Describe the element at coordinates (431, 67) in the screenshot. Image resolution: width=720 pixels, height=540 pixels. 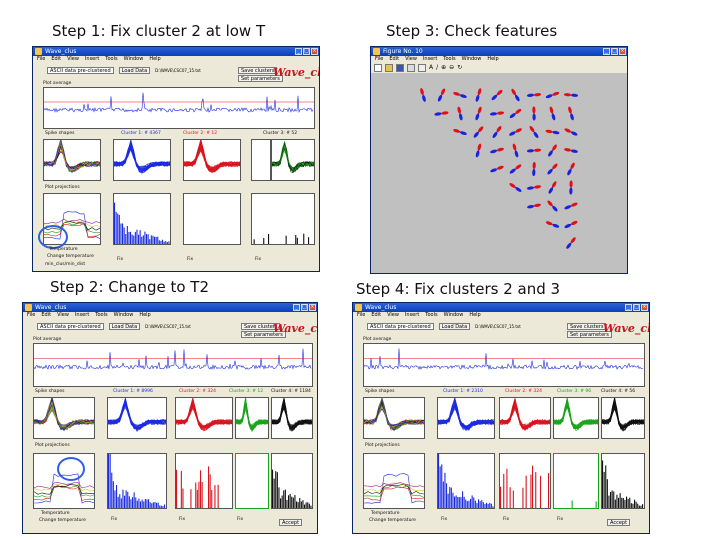
I see `text-icon: A` at that location.